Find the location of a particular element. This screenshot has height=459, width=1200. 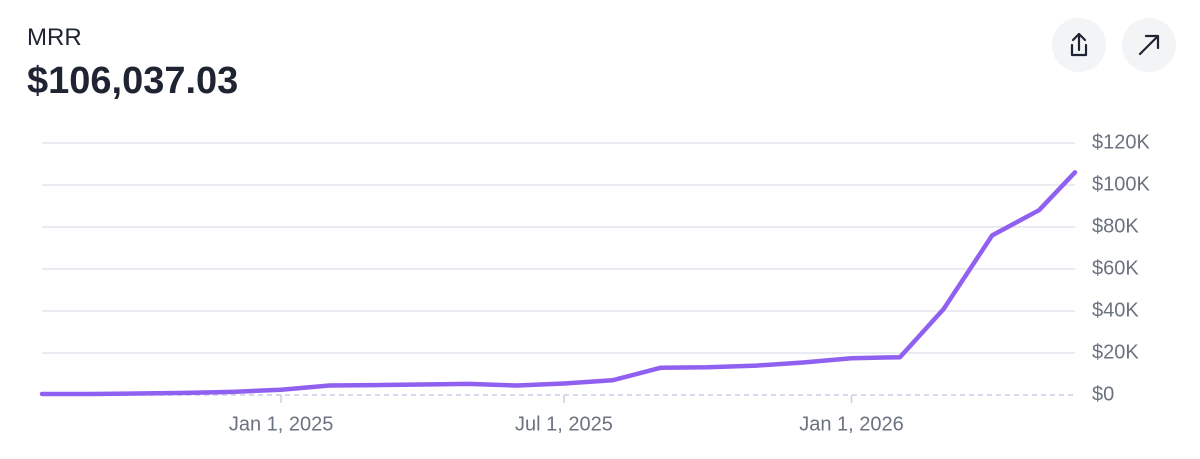

y-tick-label: $60K is located at coordinates (1115, 268).